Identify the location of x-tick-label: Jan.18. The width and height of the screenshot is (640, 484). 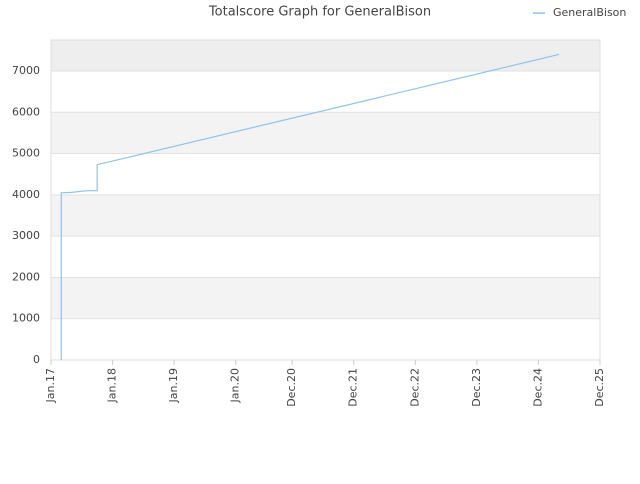
(112, 385).